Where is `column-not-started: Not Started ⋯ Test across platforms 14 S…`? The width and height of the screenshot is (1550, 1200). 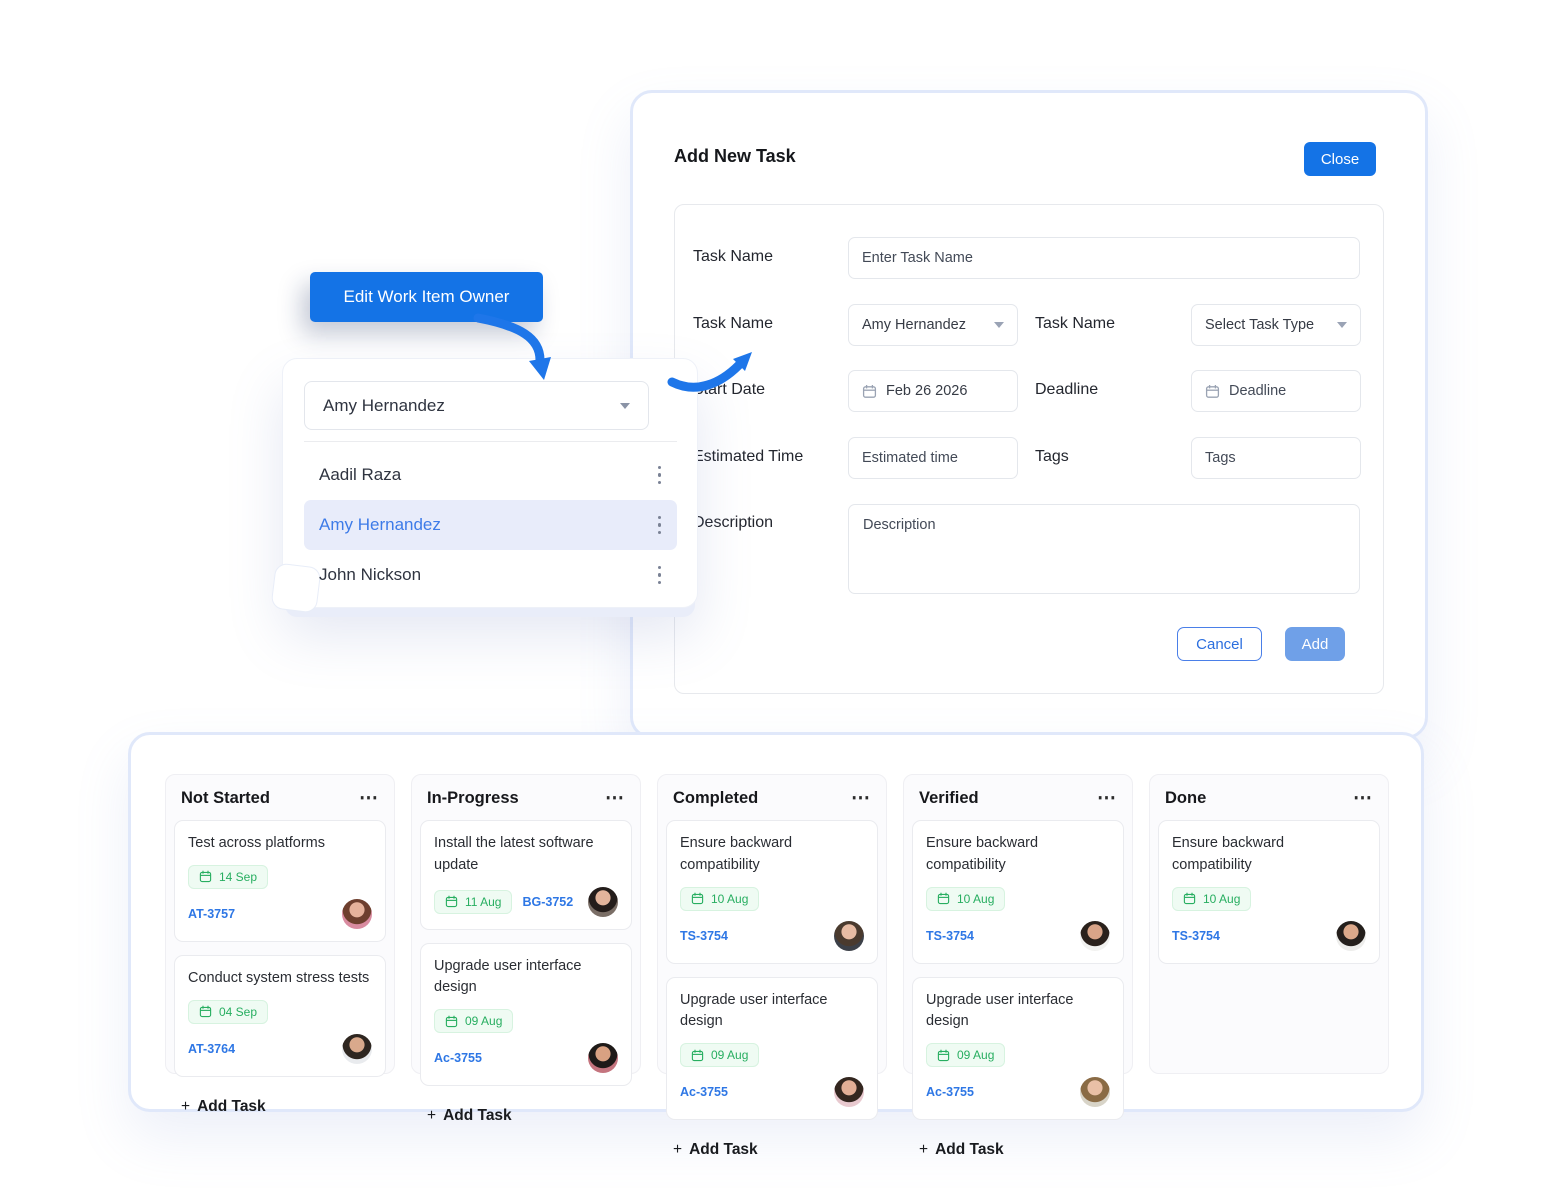
column-not-started: Not Started ⋯ Test across platforms 14 S… is located at coordinates (280, 944).